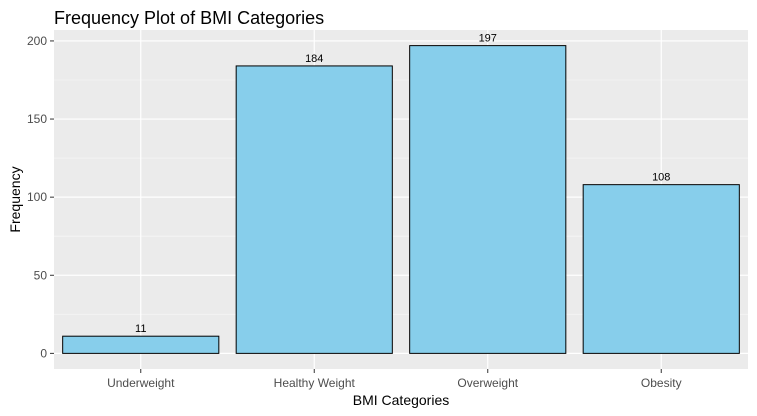 The image size is (757, 416). What do you see at coordinates (141, 383) in the screenshot?
I see `x-tick-label: Underweight` at bounding box center [141, 383].